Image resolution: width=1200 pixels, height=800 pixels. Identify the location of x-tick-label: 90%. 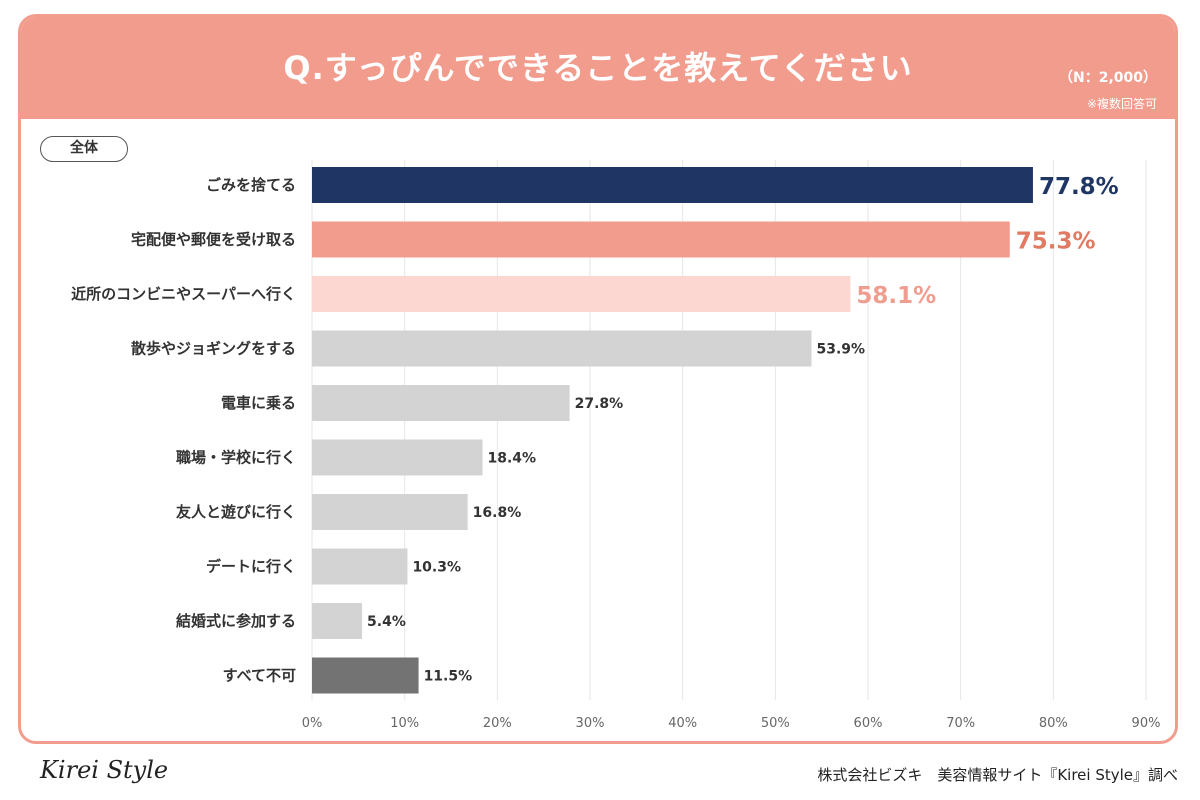
(1146, 723).